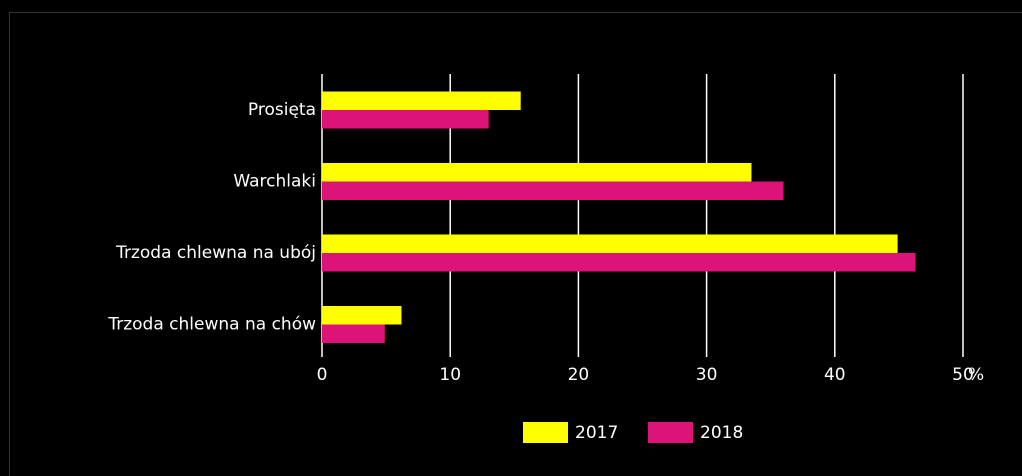 The width and height of the screenshot is (1022, 476). I want to click on y-tick-label: Trzoda chlewna na ubój, so click(215, 253).